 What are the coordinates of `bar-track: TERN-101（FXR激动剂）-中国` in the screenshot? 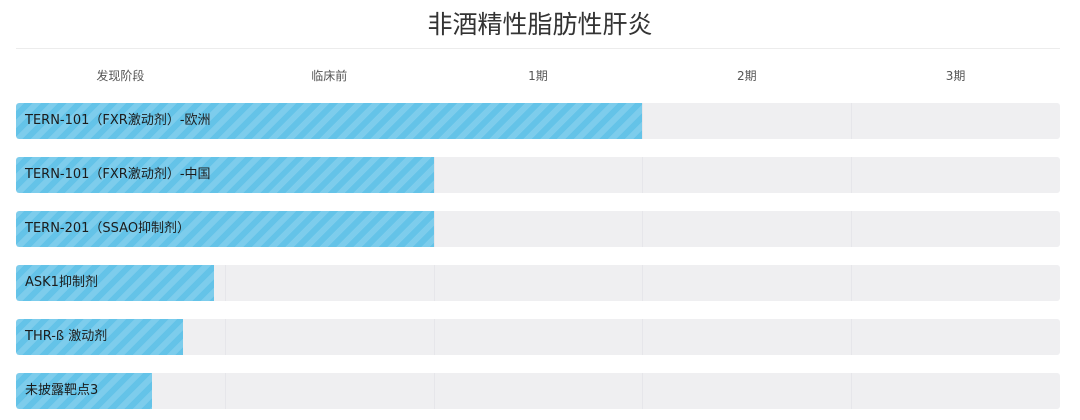 It's located at (538, 175).